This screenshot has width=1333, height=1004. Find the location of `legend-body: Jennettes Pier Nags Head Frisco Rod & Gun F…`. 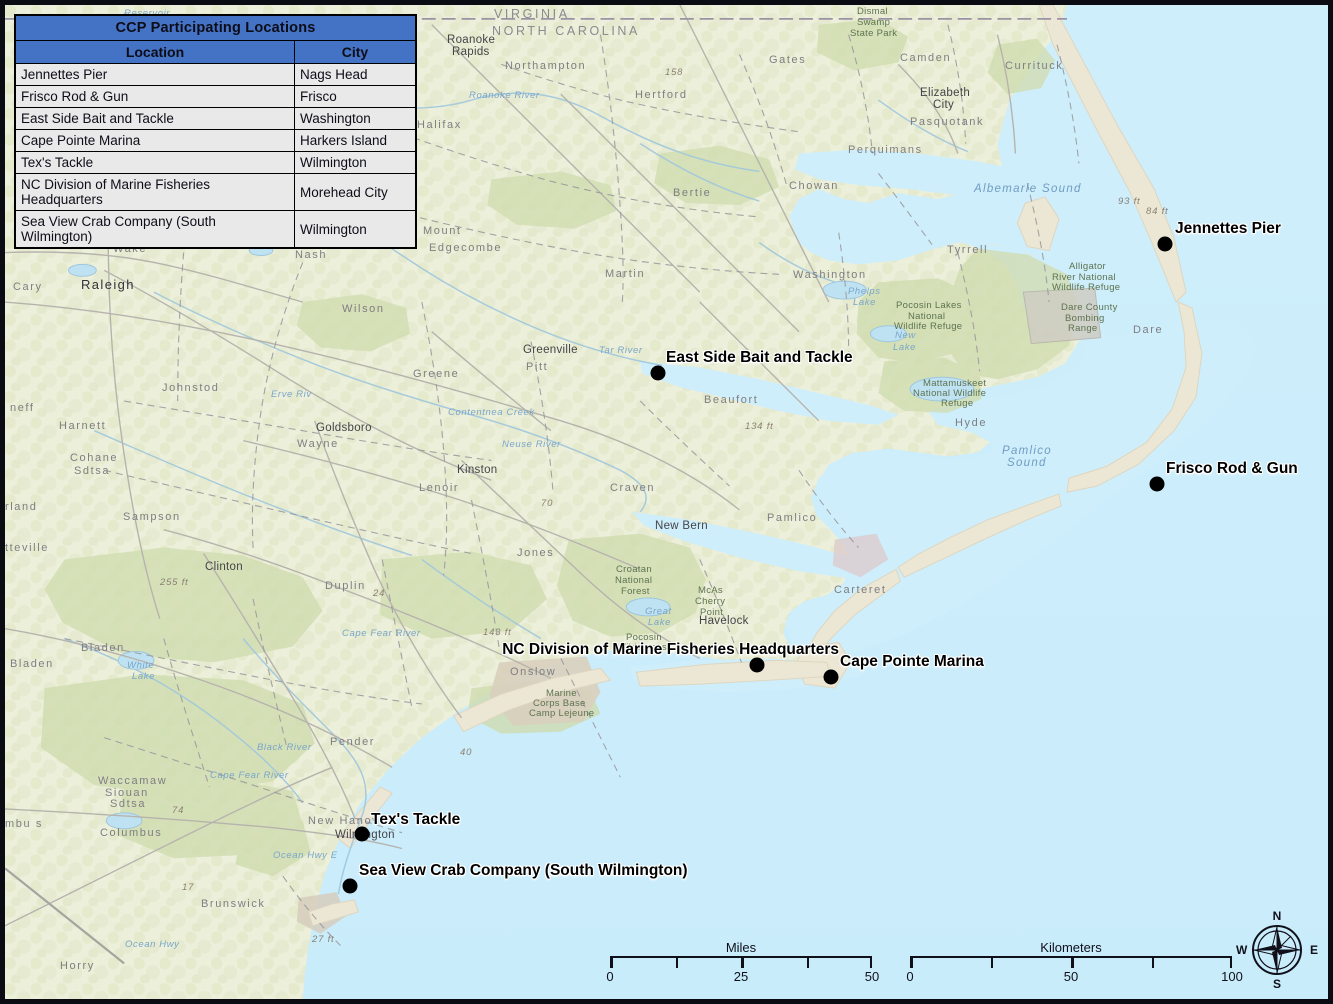

legend-body: Jennettes Pier Nags Head Frisco Rod & Gun F… is located at coordinates (215, 156).